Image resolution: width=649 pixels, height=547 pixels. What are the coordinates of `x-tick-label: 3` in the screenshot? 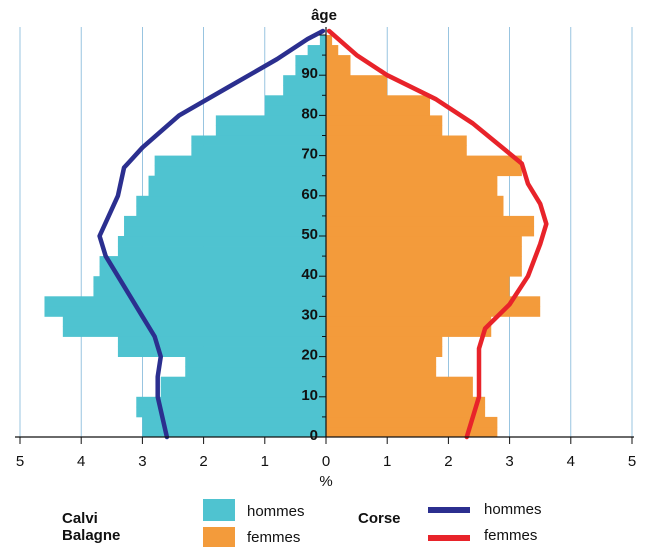 It's located at (142, 461).